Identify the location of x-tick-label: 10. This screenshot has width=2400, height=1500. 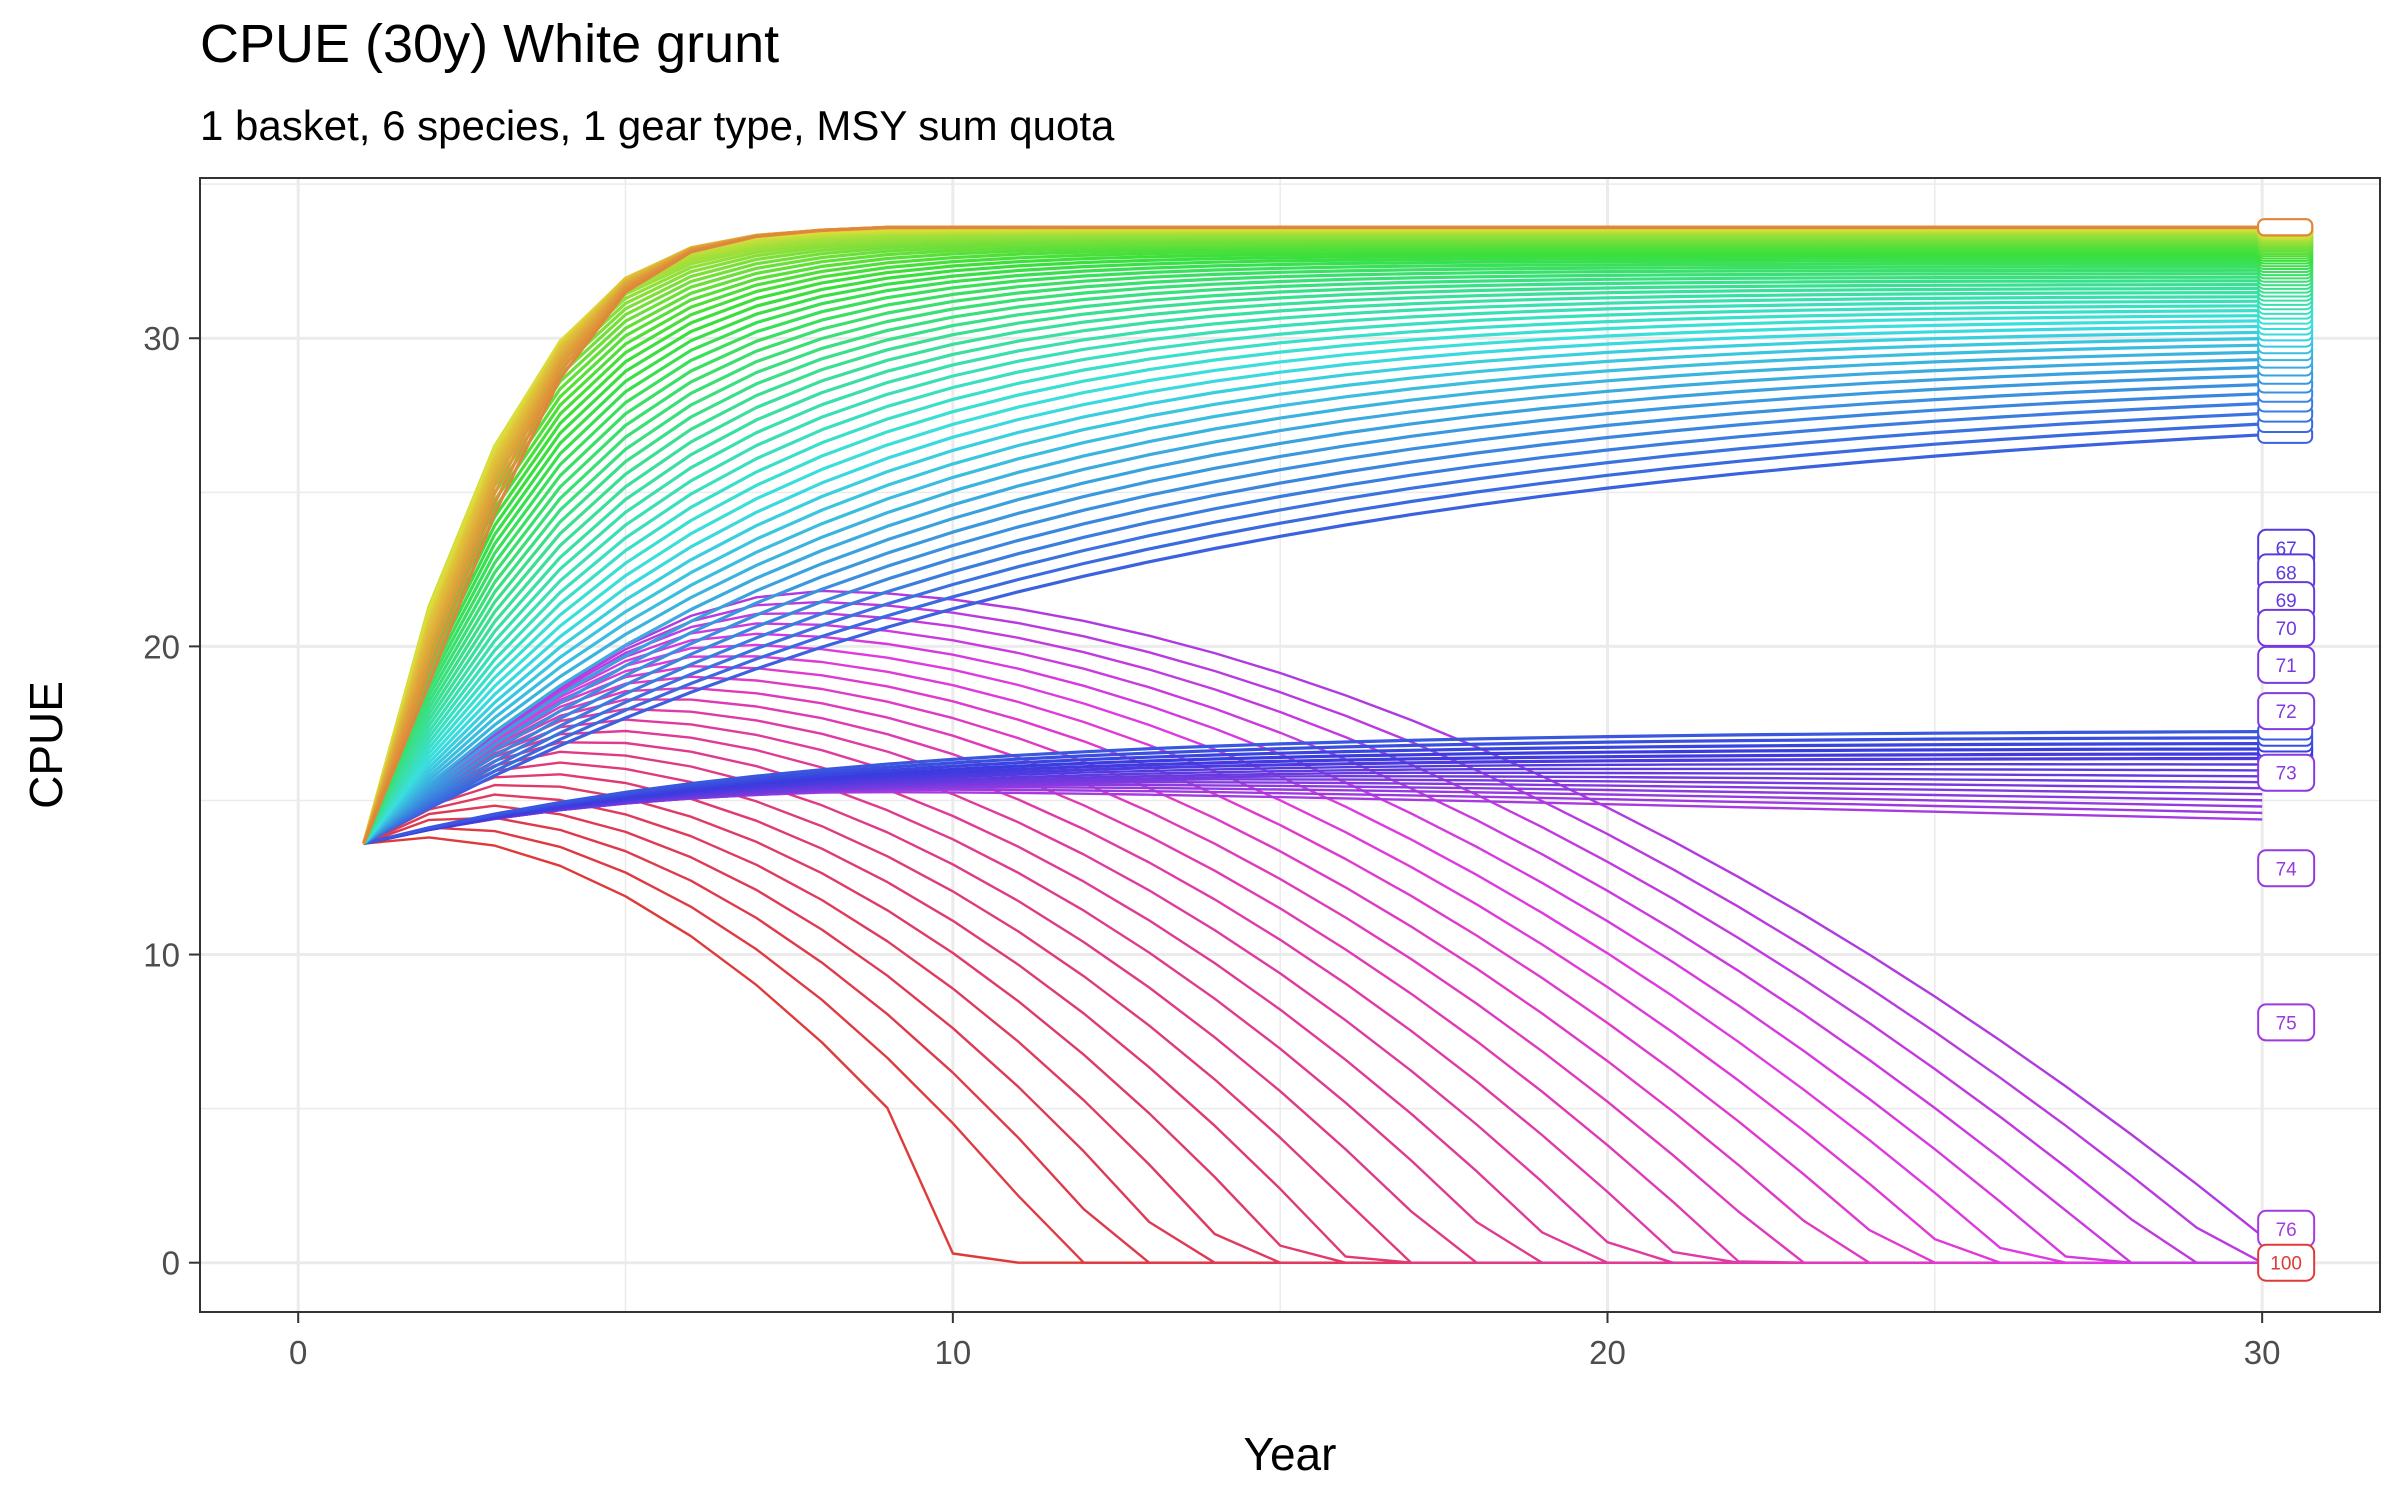
(952, 1352).